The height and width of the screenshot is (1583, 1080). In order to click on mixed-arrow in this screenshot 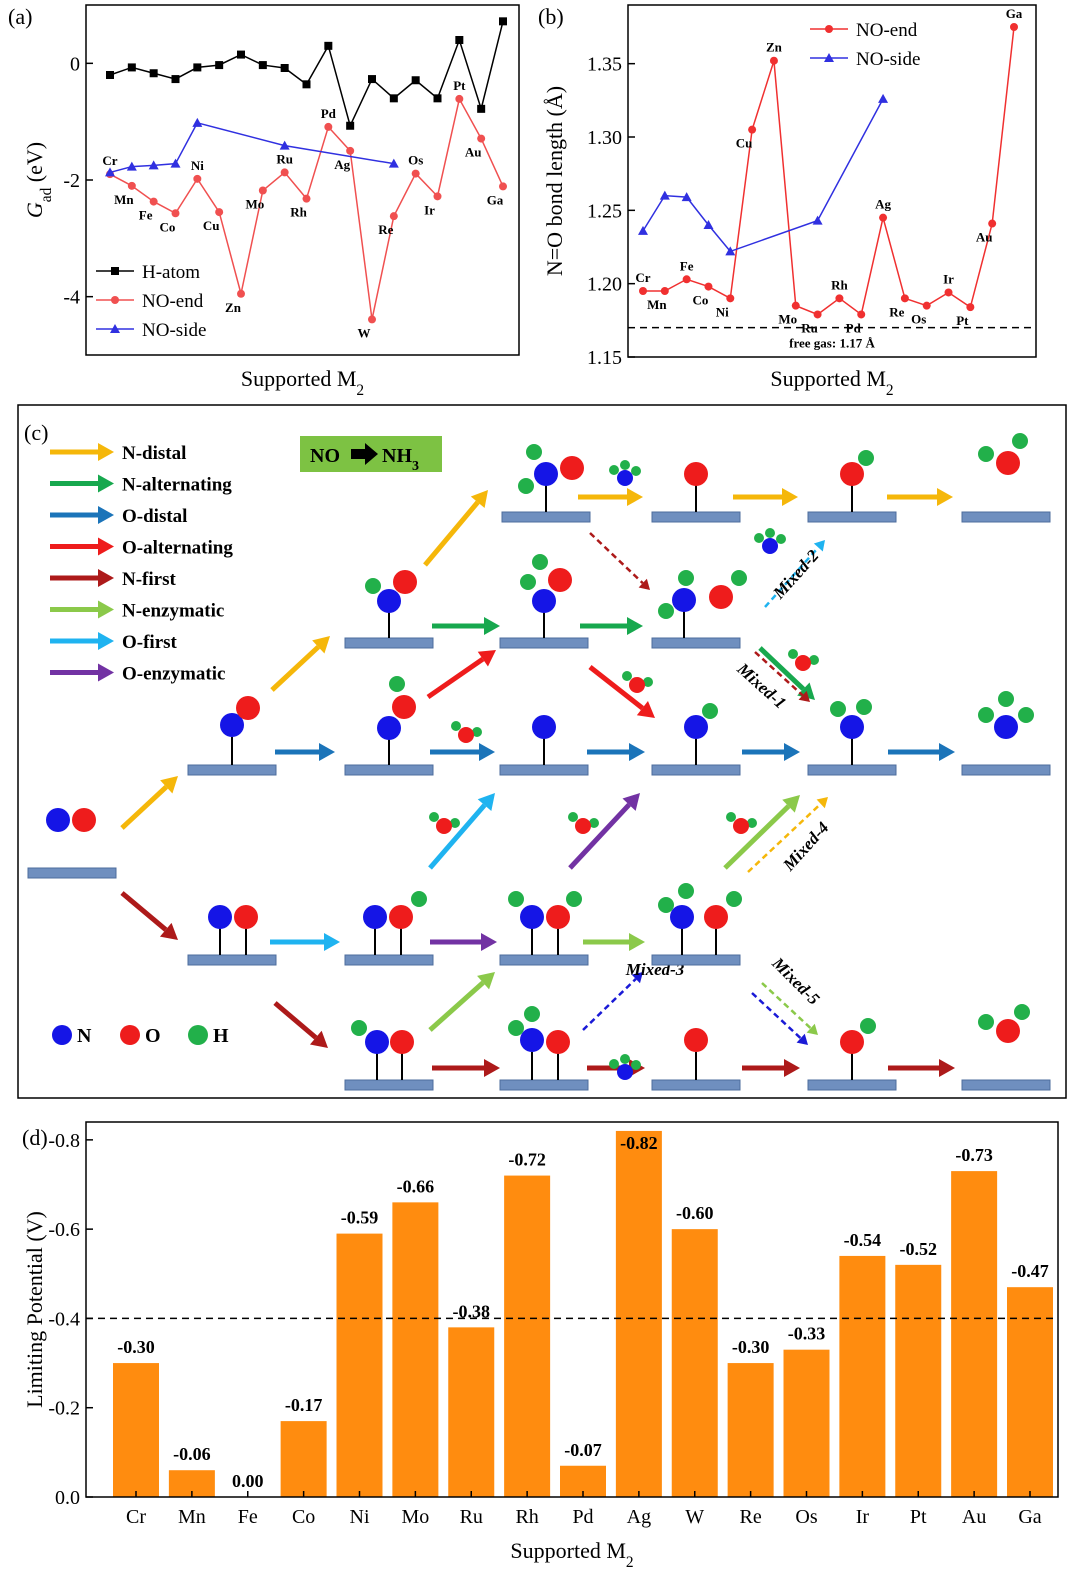, I will do `click(786, 1006)`.